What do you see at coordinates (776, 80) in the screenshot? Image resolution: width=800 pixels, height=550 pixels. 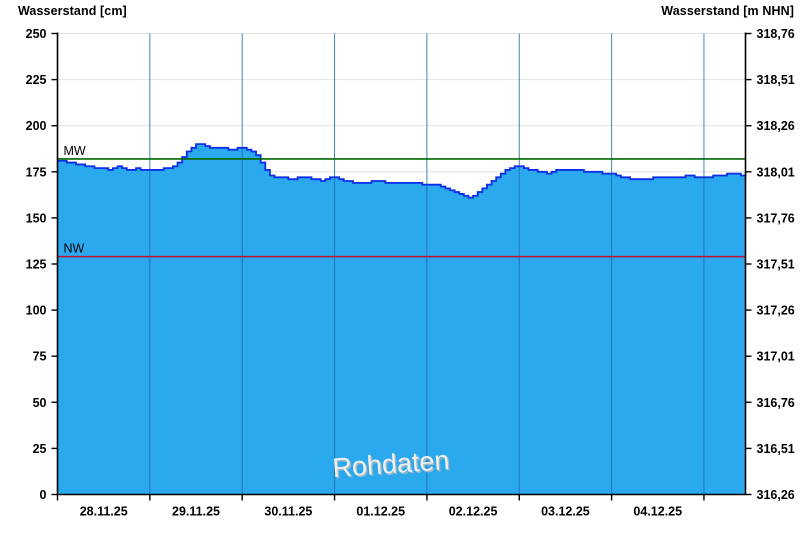 I see `tick-label-right: 318,51` at bounding box center [776, 80].